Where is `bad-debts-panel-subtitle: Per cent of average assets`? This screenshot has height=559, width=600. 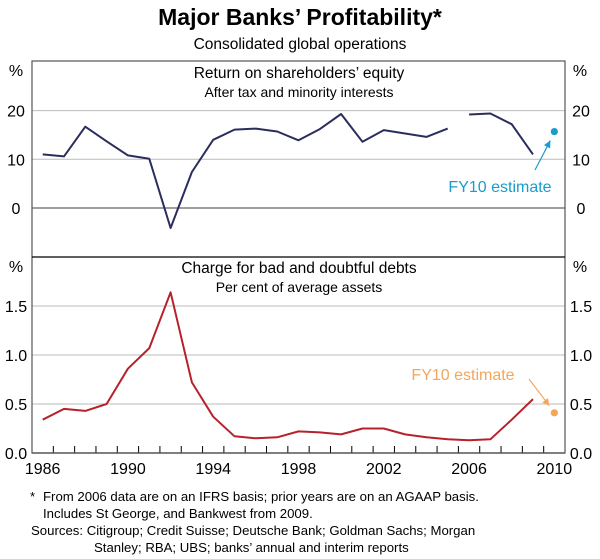 bad-debts-panel-subtitle: Per cent of average assets is located at coordinates (299, 287).